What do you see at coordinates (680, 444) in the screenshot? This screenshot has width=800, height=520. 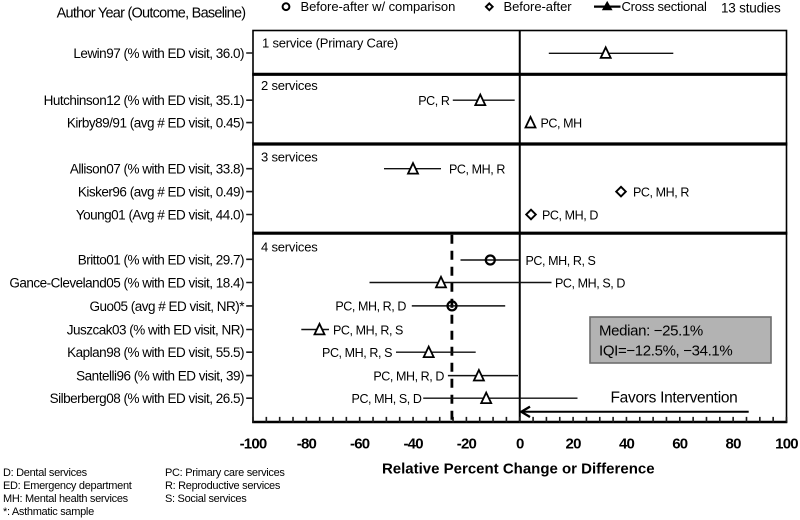 I see `svg-text: 60` at bounding box center [680, 444].